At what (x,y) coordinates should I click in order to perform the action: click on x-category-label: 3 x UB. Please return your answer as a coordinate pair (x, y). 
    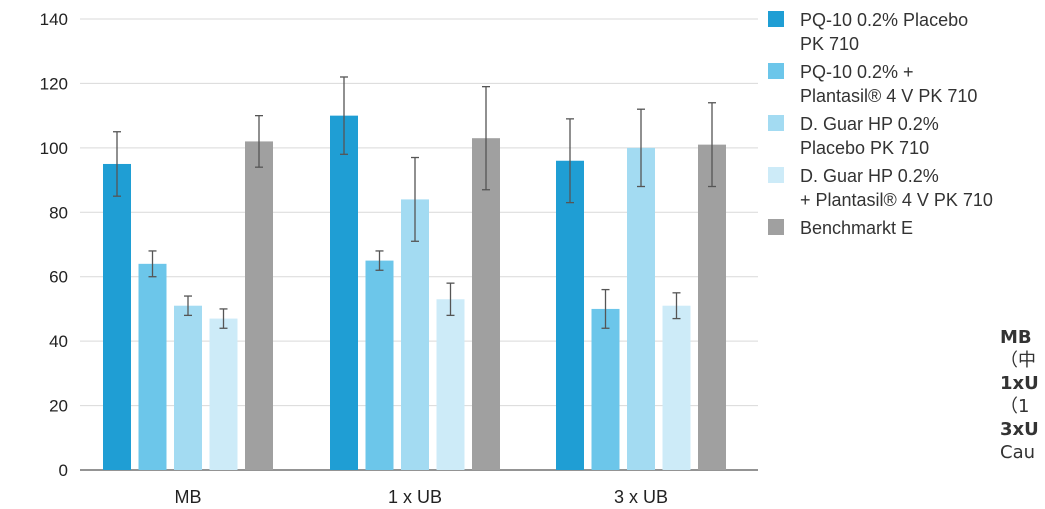
    Looking at the image, I should click on (641, 497).